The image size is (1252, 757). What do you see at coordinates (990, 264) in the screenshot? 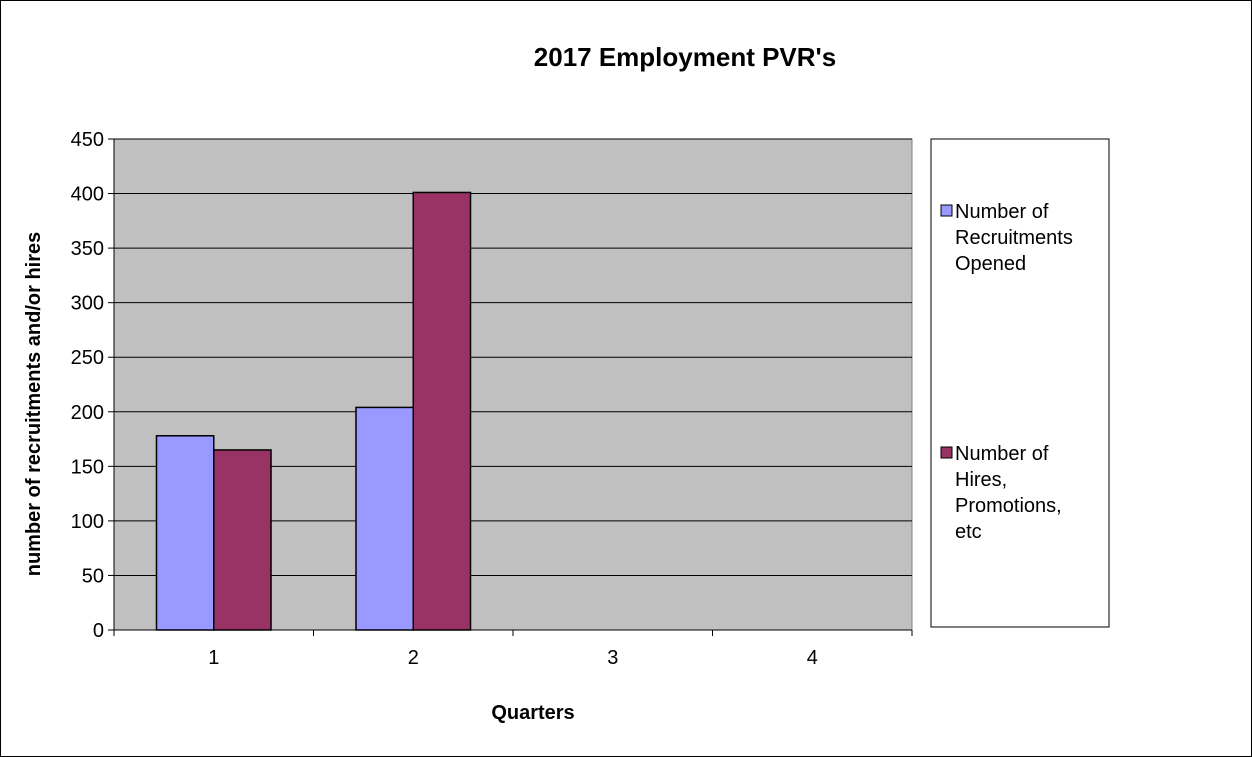
I see `legend-label: Opened` at bounding box center [990, 264].